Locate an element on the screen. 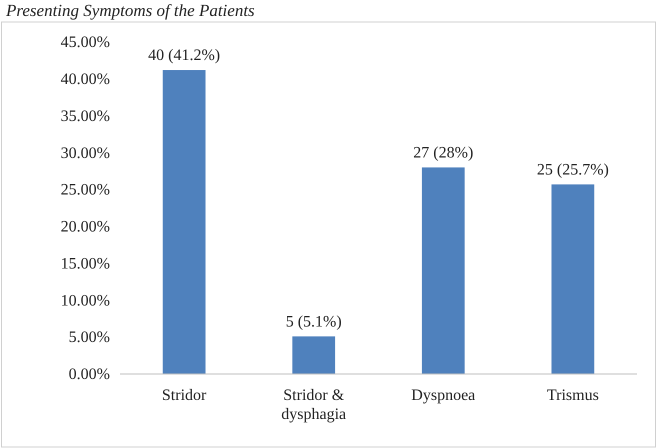  x-tick-label: Stridor is located at coordinates (185, 395).